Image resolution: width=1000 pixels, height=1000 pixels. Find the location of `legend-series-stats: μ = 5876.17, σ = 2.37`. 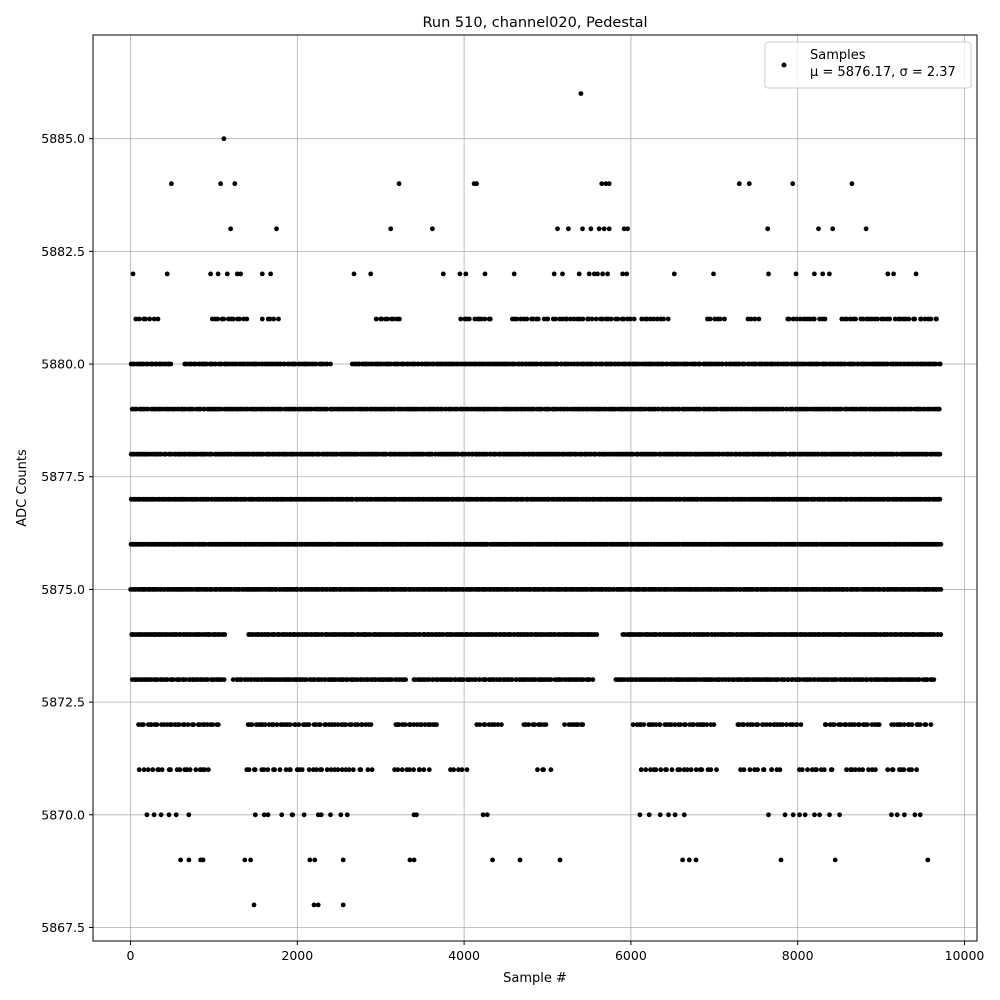

legend-series-stats: μ = 5876.17, σ = 2.37 is located at coordinates (883, 72).